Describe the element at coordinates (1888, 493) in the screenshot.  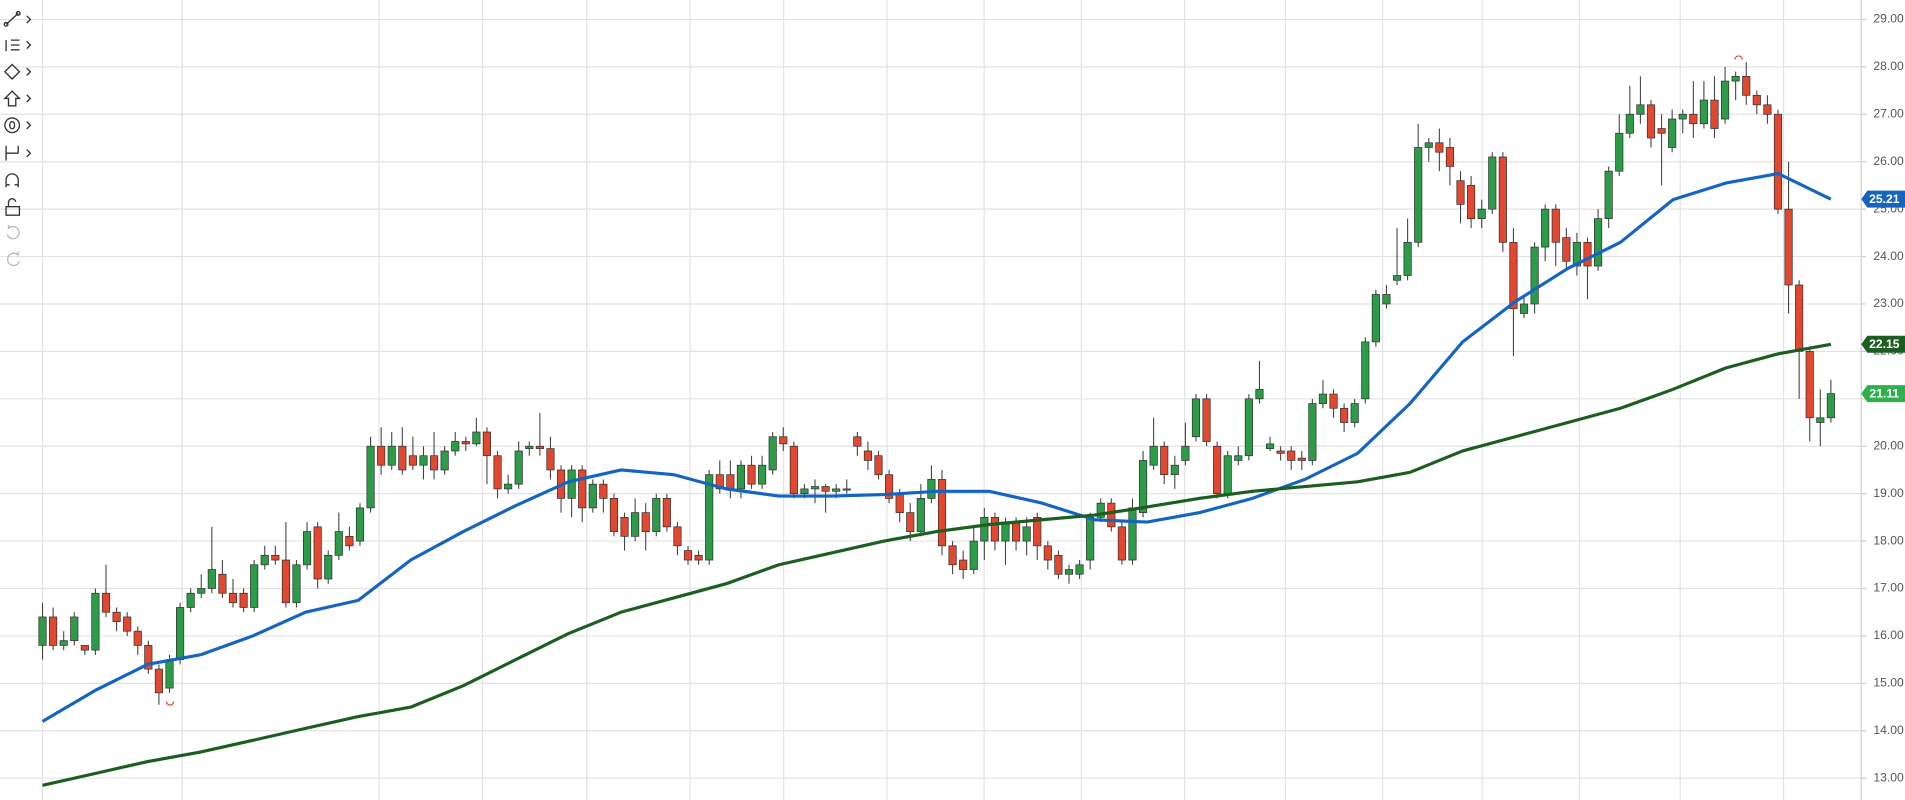
I see `y-tick-label: 19.00` at that location.